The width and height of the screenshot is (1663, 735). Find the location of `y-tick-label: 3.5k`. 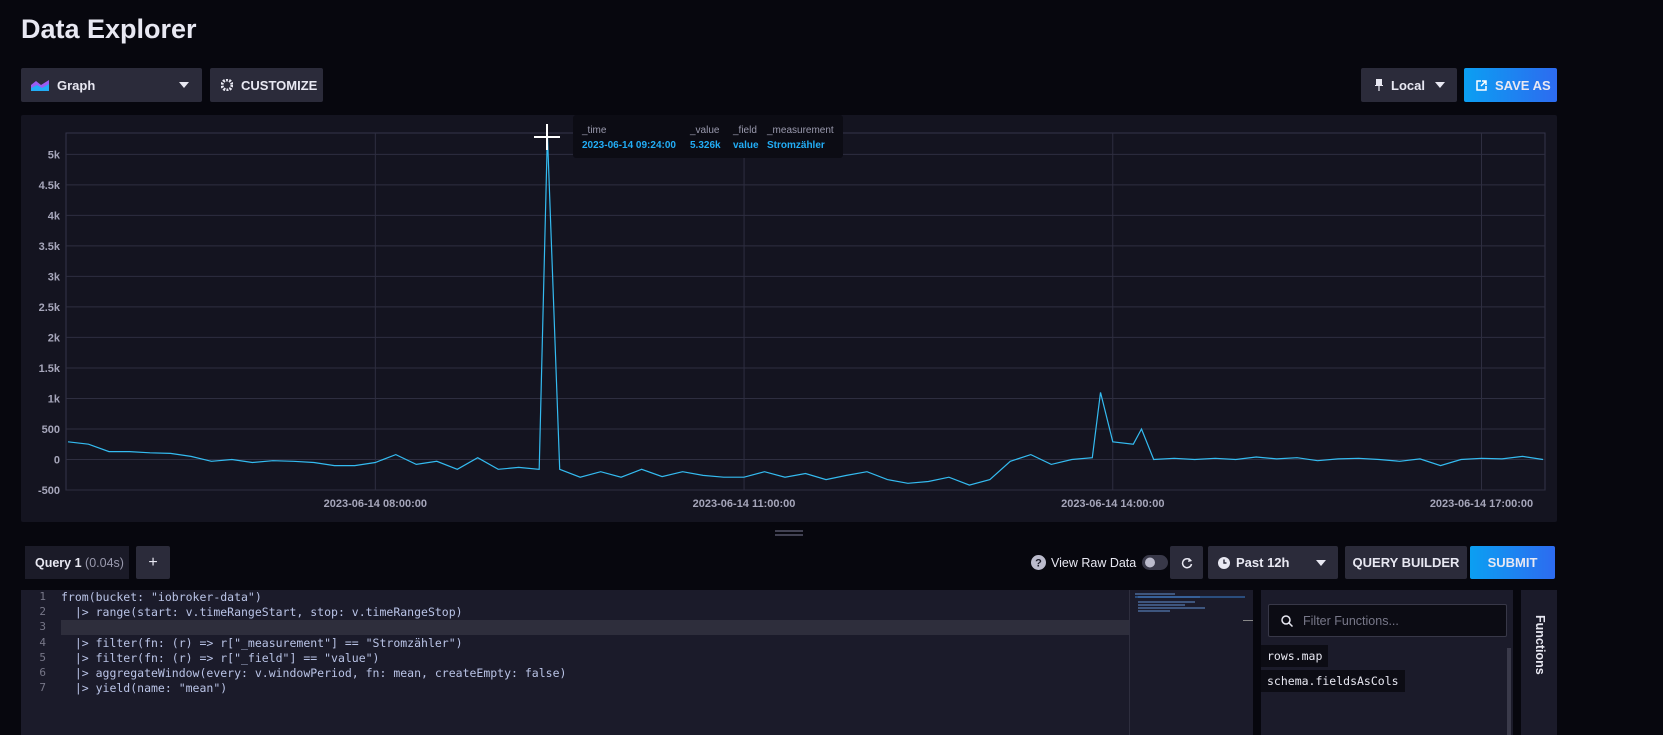

y-tick-label: 3.5k is located at coordinates (50, 247).